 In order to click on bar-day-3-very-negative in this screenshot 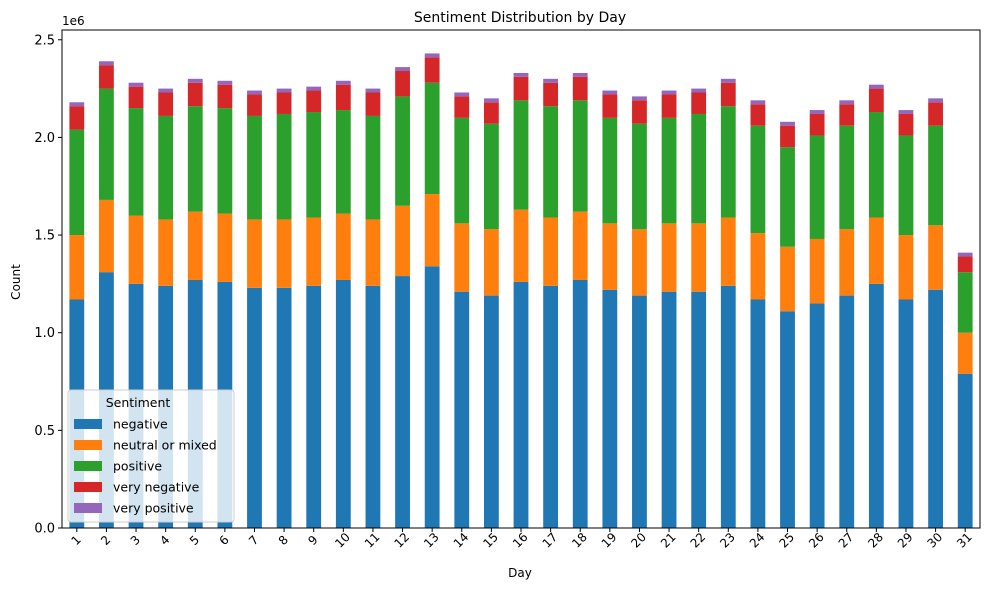, I will do `click(136, 97)`.